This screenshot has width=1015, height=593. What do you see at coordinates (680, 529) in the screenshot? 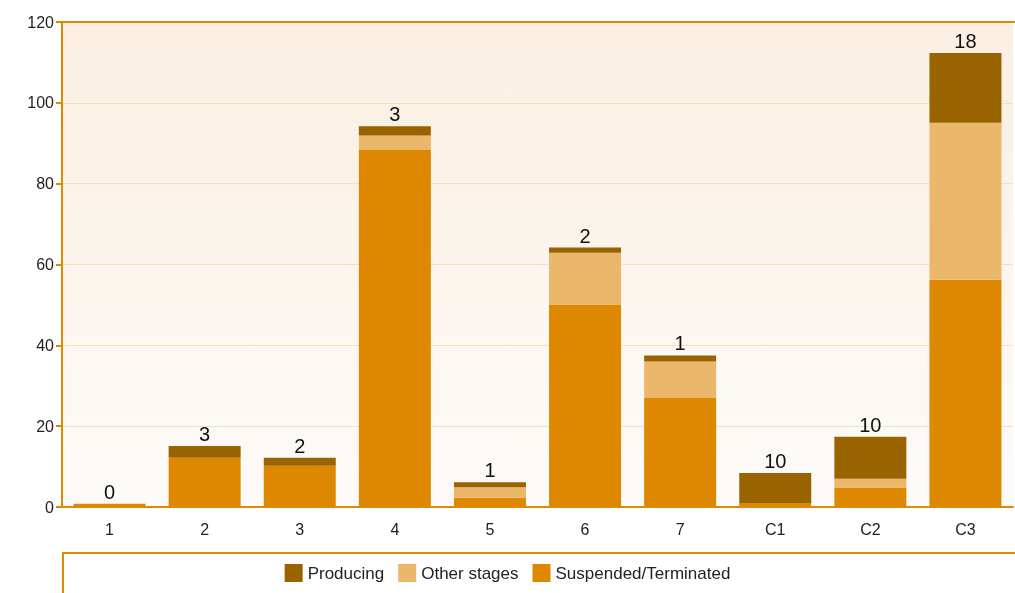
I see `x-tick-label: 7` at bounding box center [680, 529].